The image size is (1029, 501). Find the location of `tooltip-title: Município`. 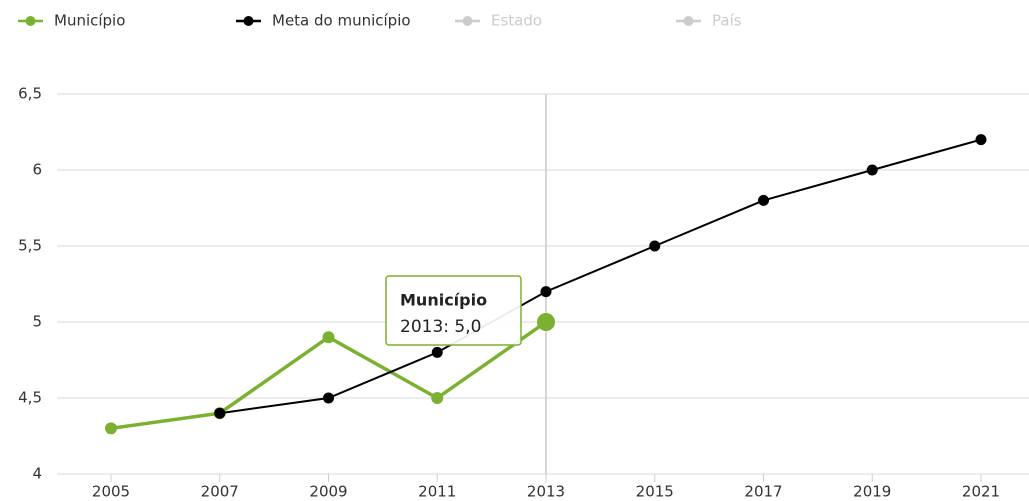

tooltip-title: Município is located at coordinates (443, 300).